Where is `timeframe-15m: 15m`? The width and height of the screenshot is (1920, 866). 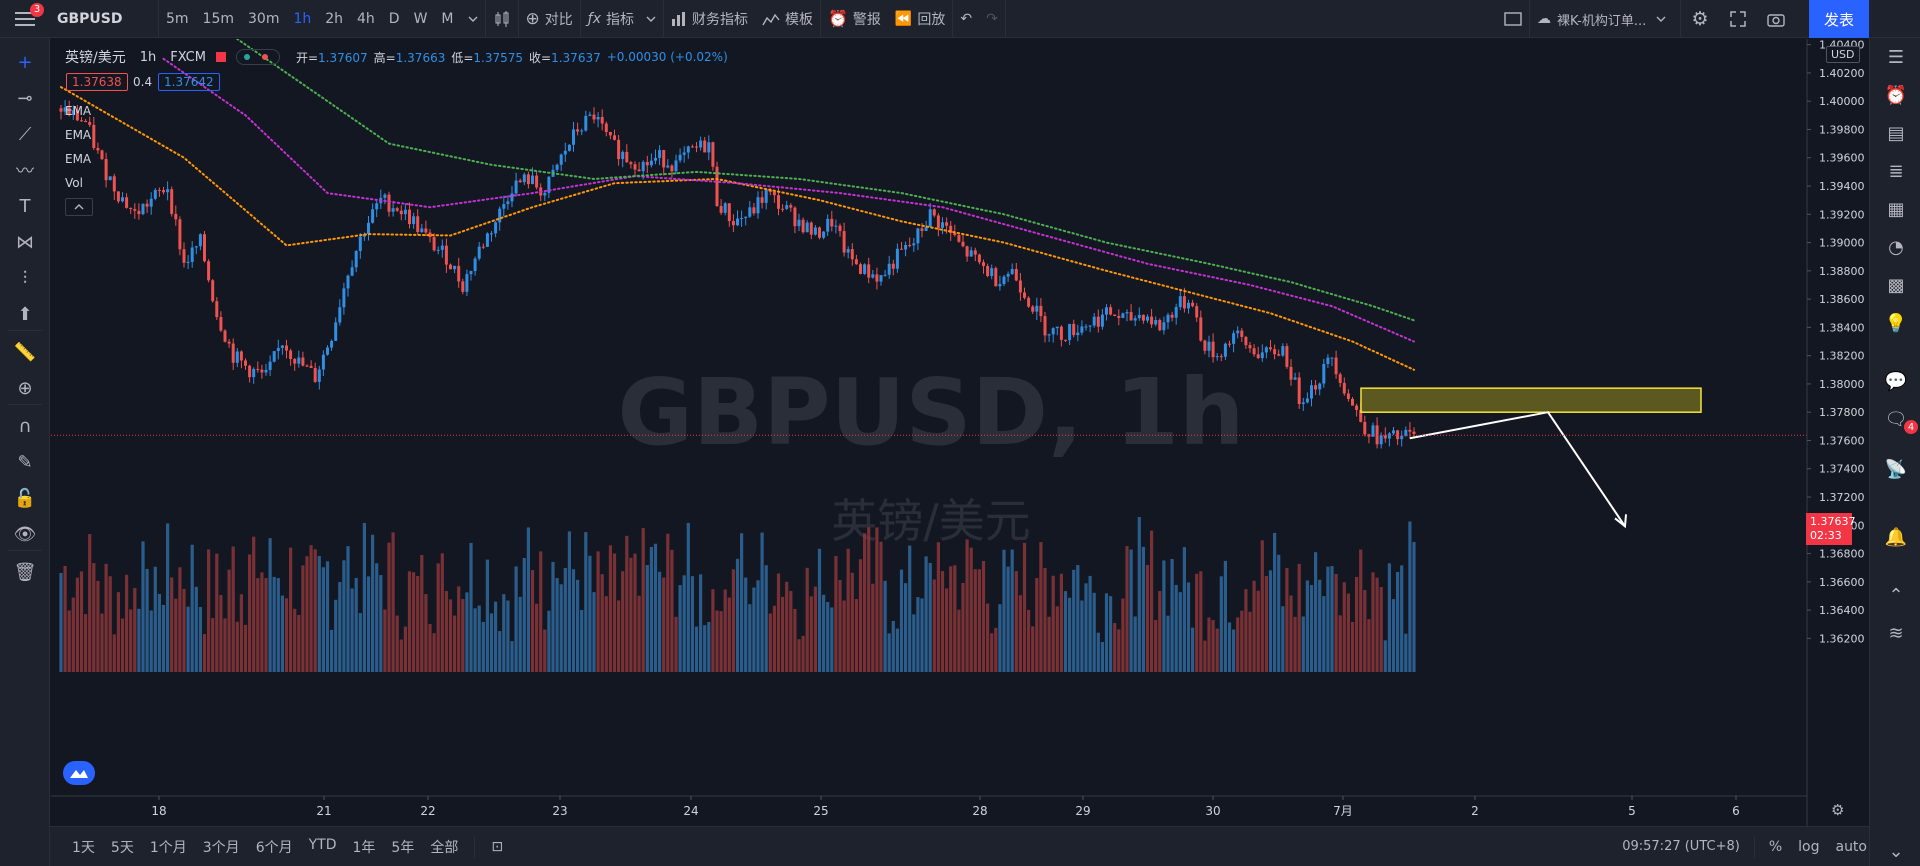 timeframe-15m: 15m is located at coordinates (218, 18).